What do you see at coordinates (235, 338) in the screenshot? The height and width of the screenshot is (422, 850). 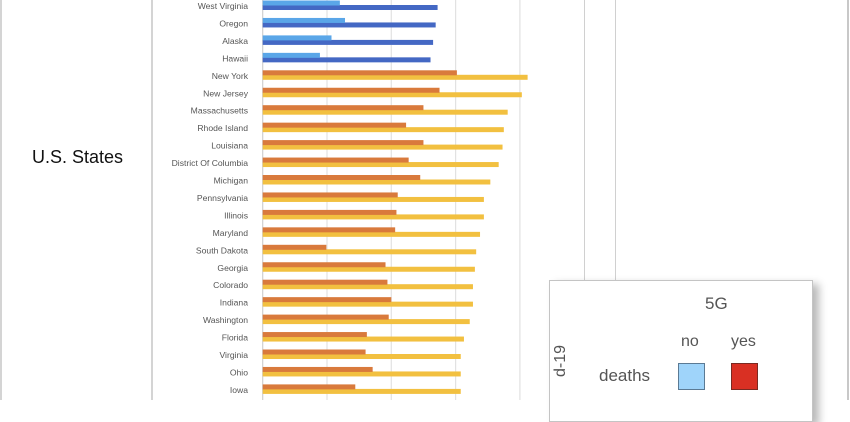 I see `category-label: Florida` at bounding box center [235, 338].